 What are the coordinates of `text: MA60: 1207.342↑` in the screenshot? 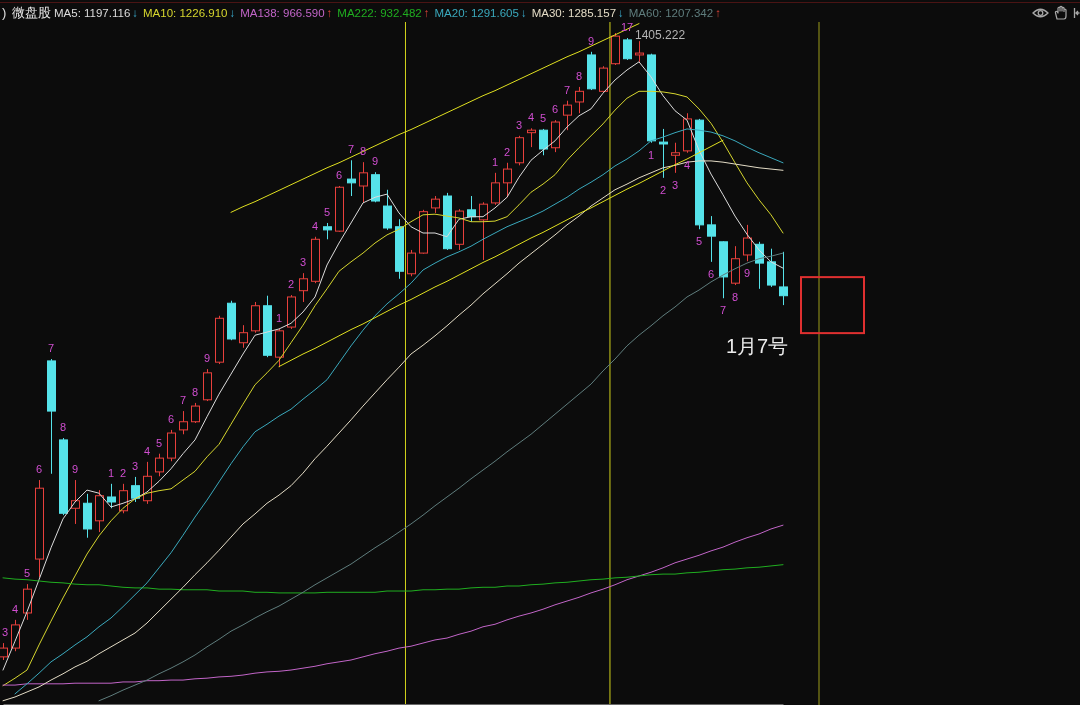 It's located at (674, 13).